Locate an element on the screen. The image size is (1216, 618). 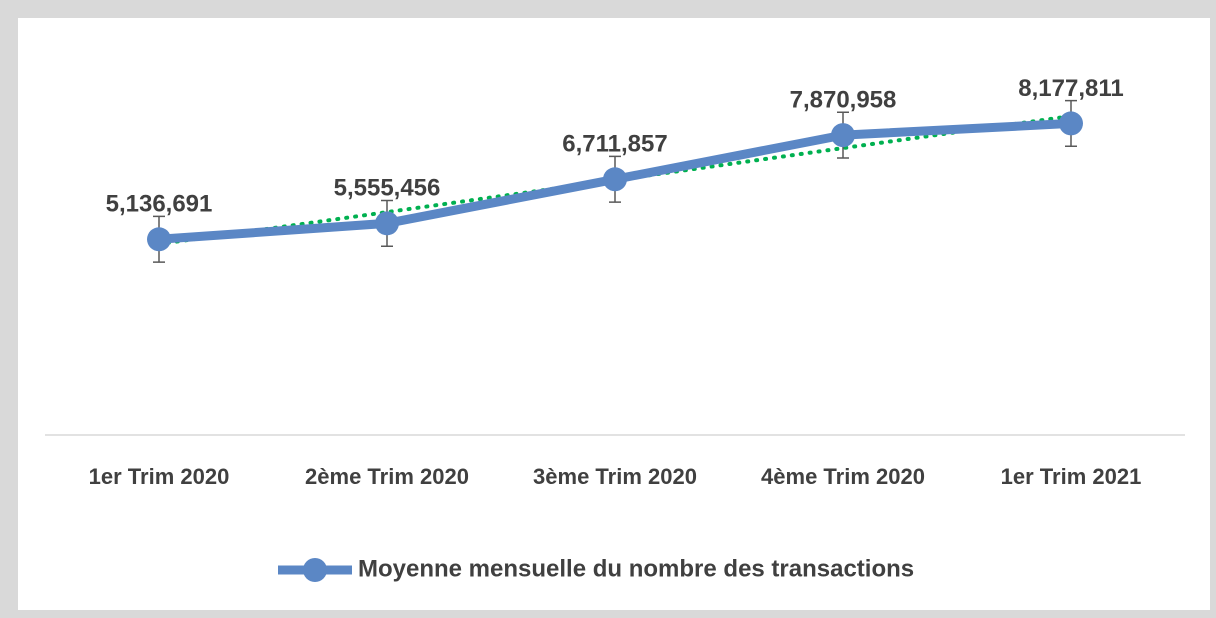
x-tick-label: 1er Trim 2020 is located at coordinates (159, 476).